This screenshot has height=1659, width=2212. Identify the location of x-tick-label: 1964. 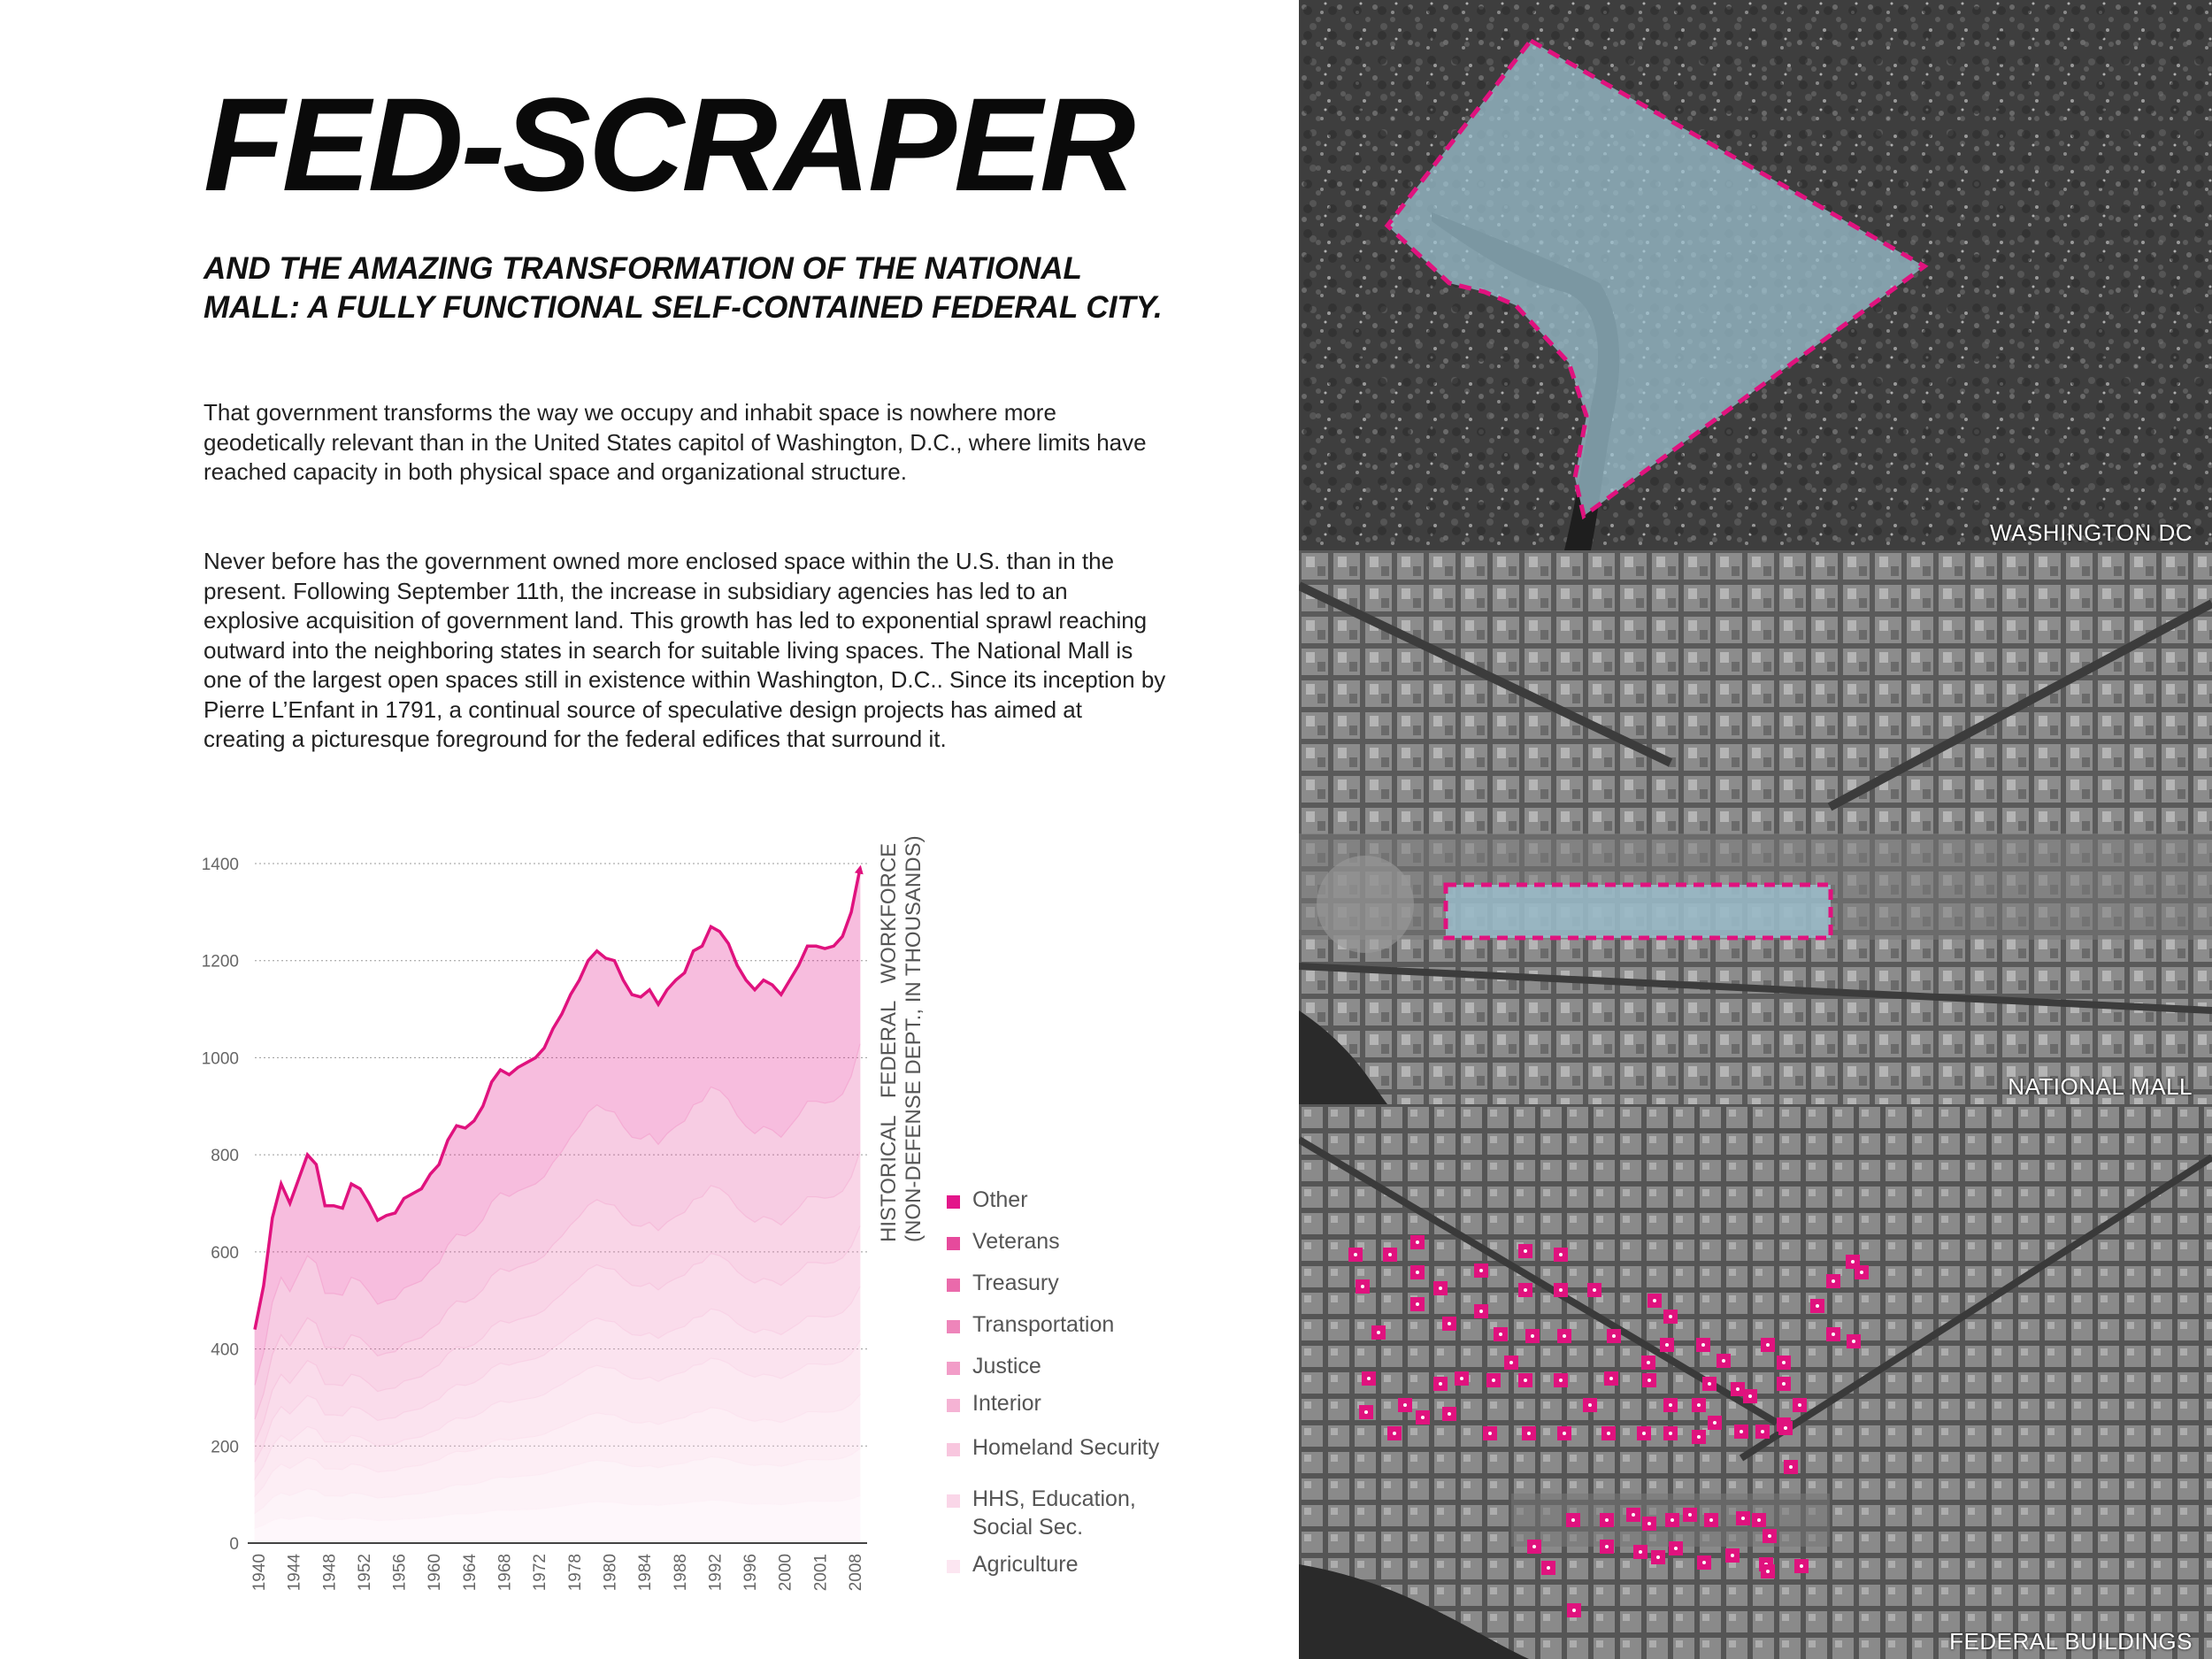
(471, 1573).